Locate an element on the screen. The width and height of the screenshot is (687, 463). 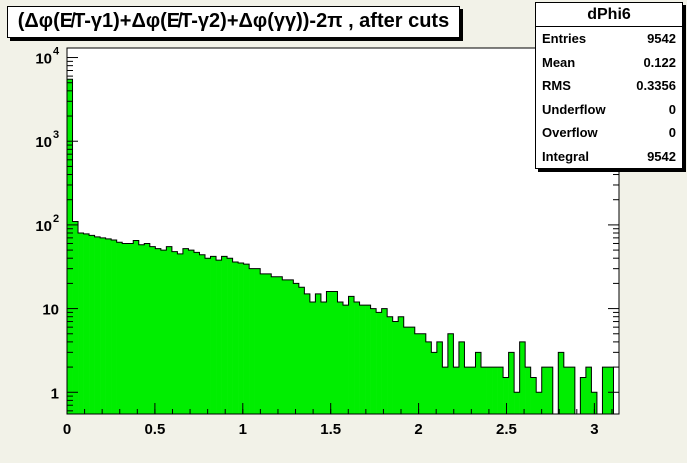
stats-value: 0.122 is located at coordinates (659, 62).